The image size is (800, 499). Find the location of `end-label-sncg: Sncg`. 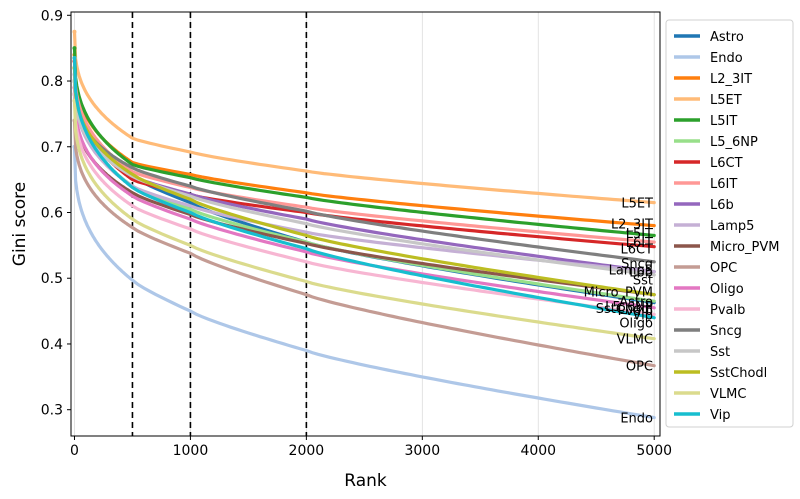

end-label-sncg: Sncg is located at coordinates (637, 264).